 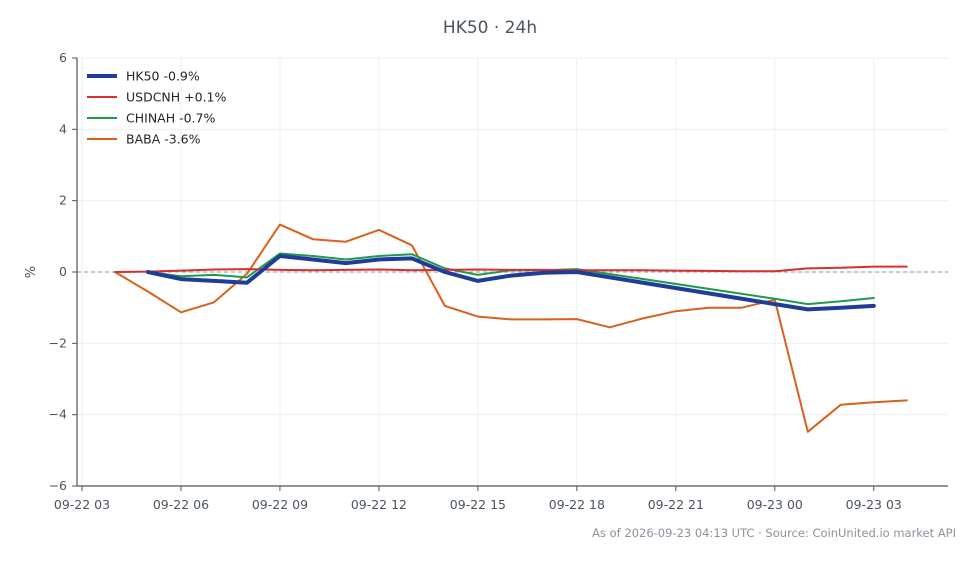 I want to click on y-axis-label: %, so click(x=31, y=272).